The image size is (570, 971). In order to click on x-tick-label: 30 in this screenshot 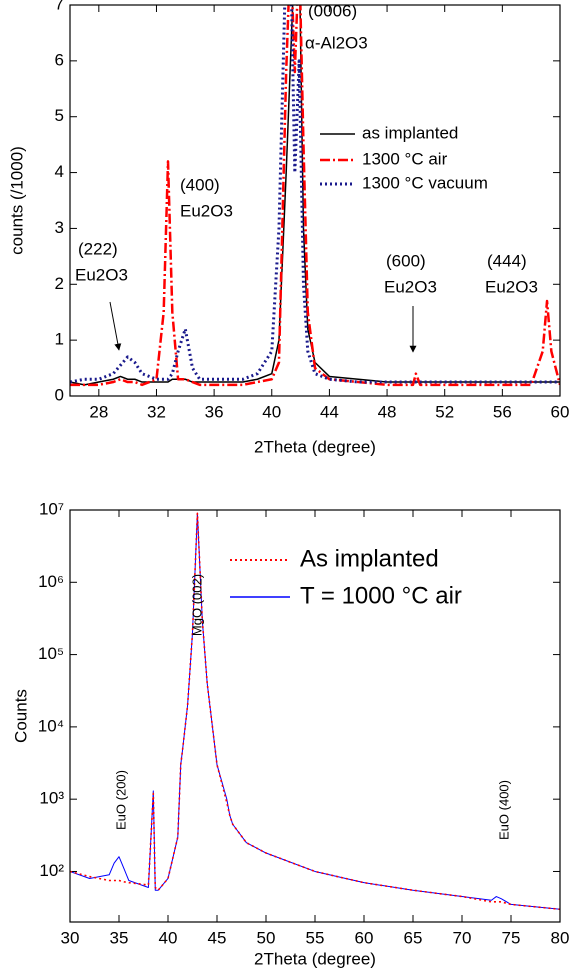, I will do `click(70, 937)`.